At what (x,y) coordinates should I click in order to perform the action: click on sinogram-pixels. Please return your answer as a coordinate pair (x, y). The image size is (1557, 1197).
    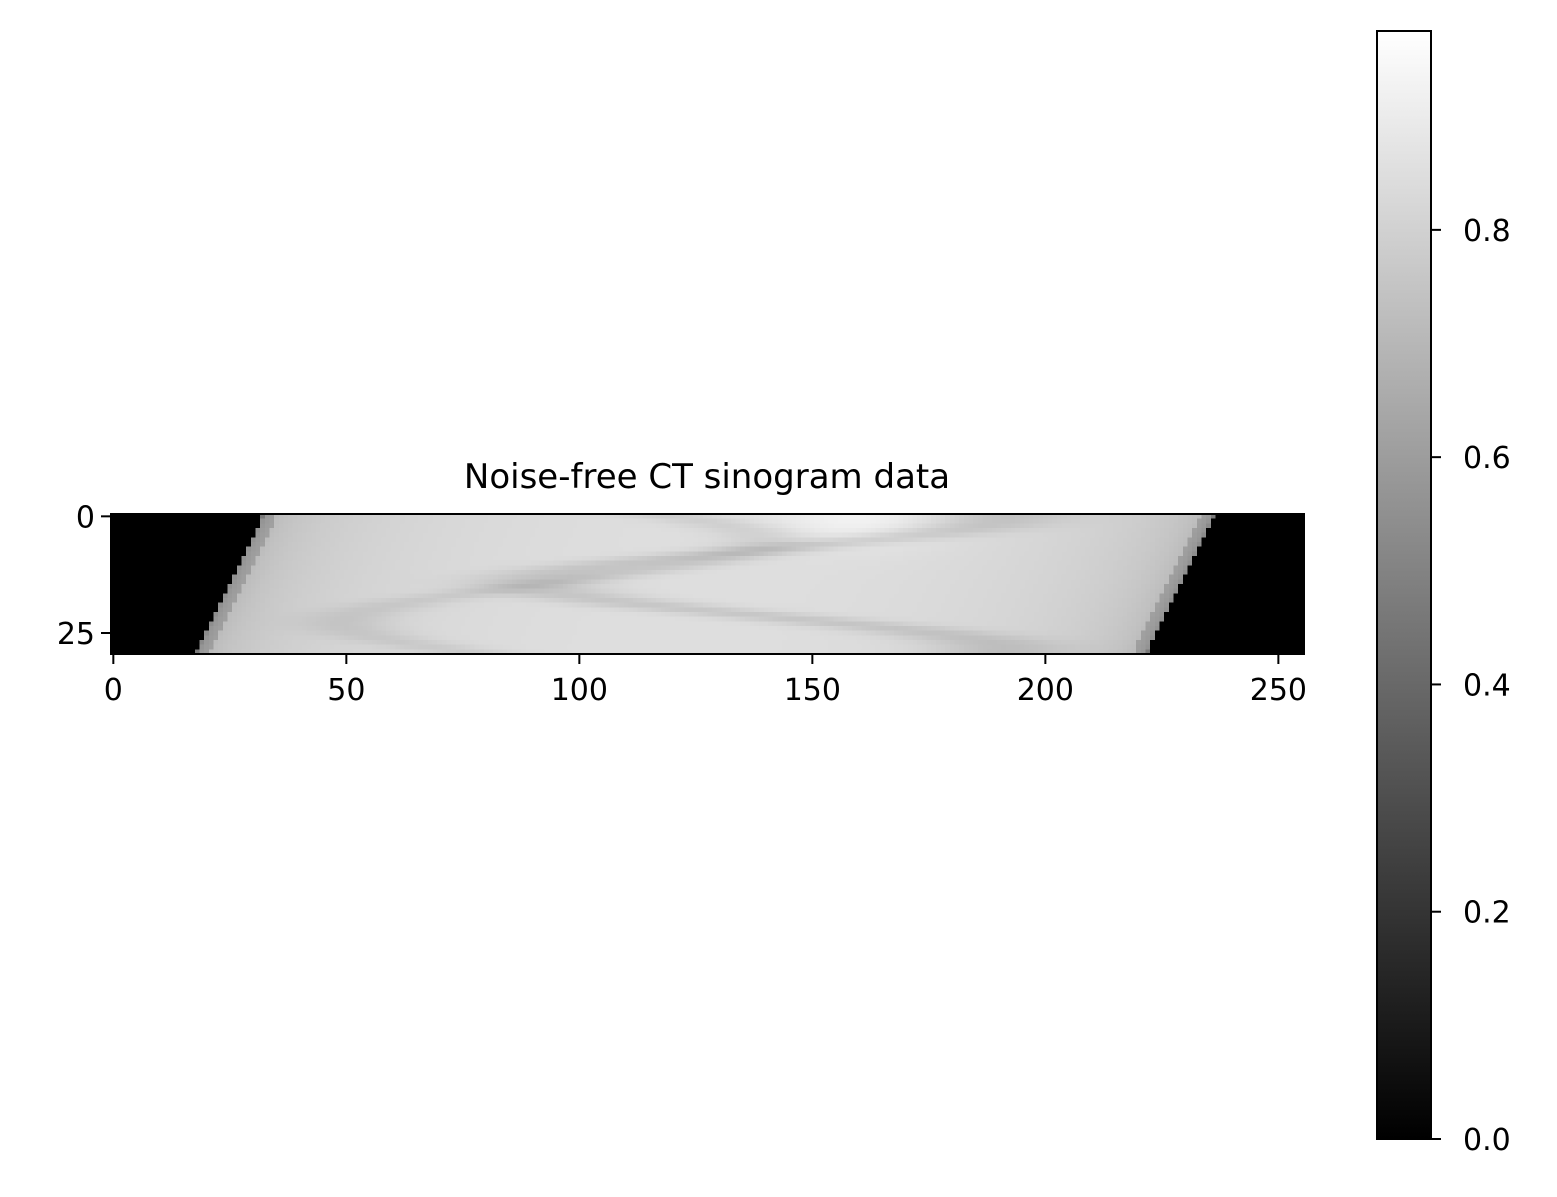
    Looking at the image, I should click on (707, 584).